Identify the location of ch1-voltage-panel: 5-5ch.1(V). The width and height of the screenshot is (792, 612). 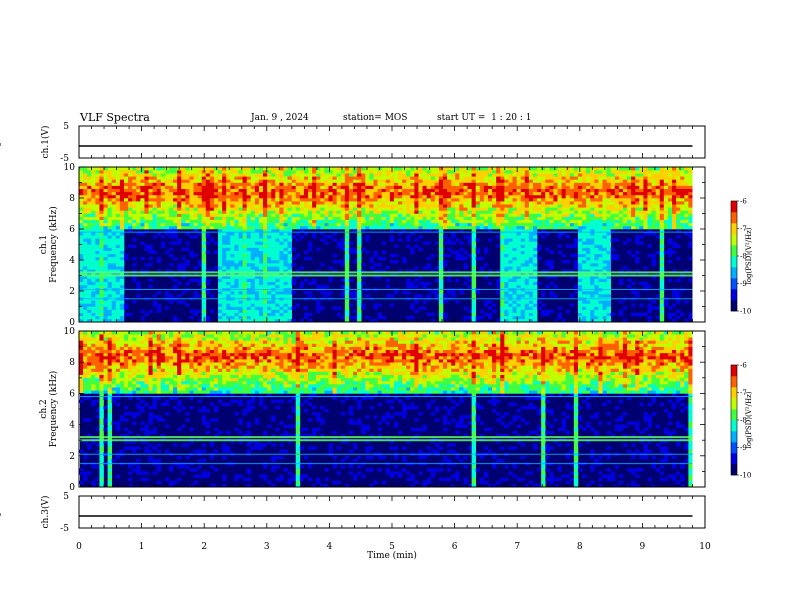
(353, 143).